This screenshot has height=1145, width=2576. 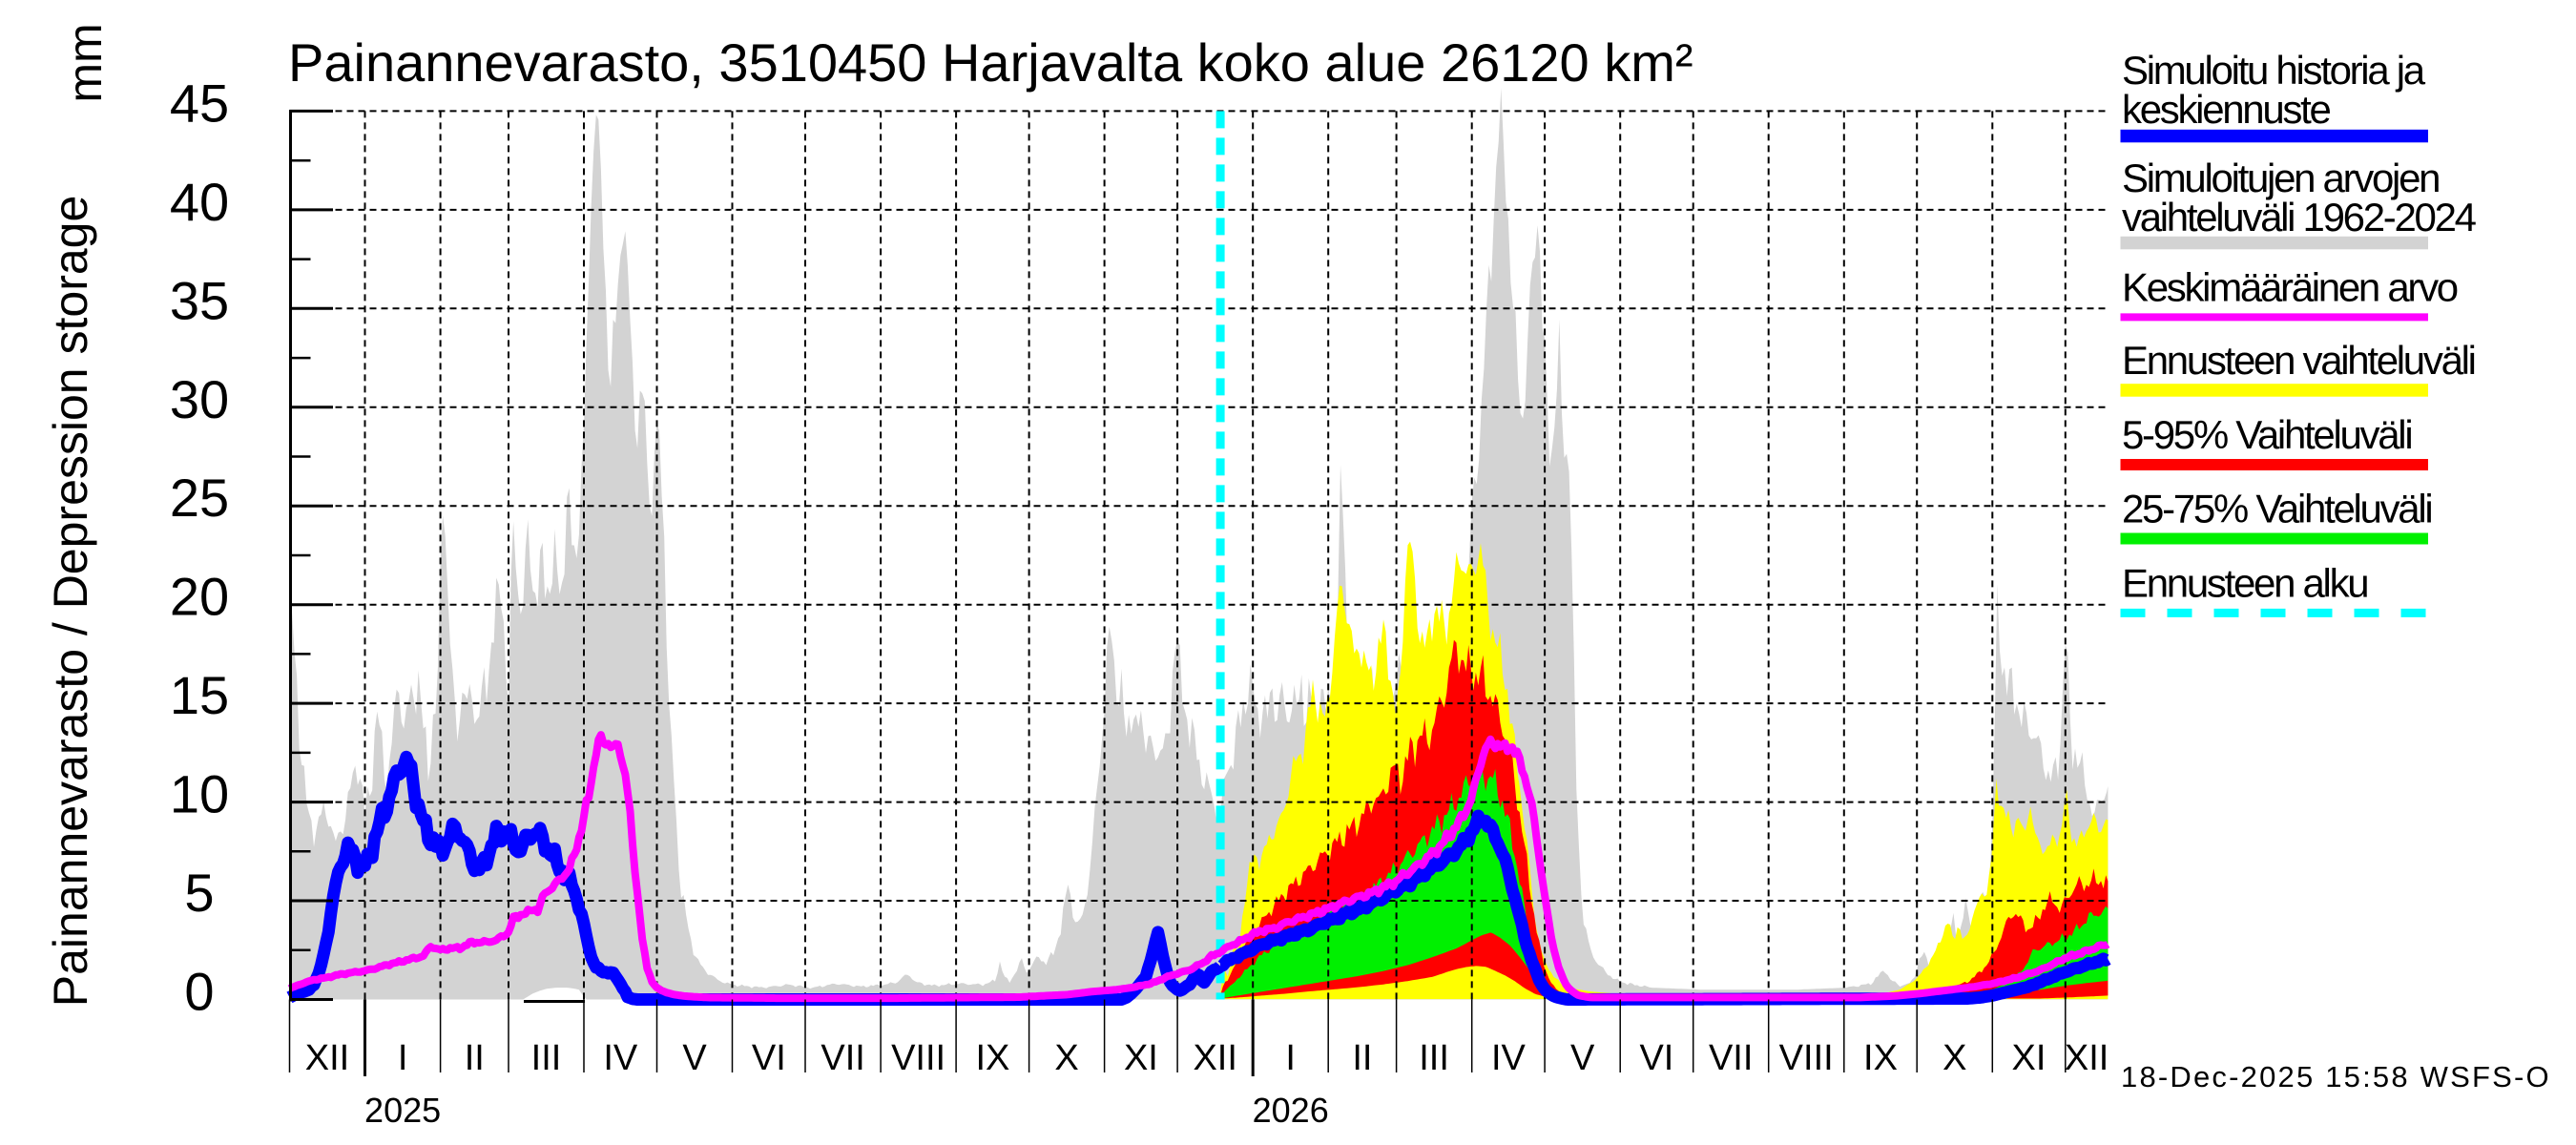 What do you see at coordinates (70, 602) in the screenshot?
I see `svg-text:Painannevarasto / Depression s: Painannevarasto / Depression storage` at bounding box center [70, 602].